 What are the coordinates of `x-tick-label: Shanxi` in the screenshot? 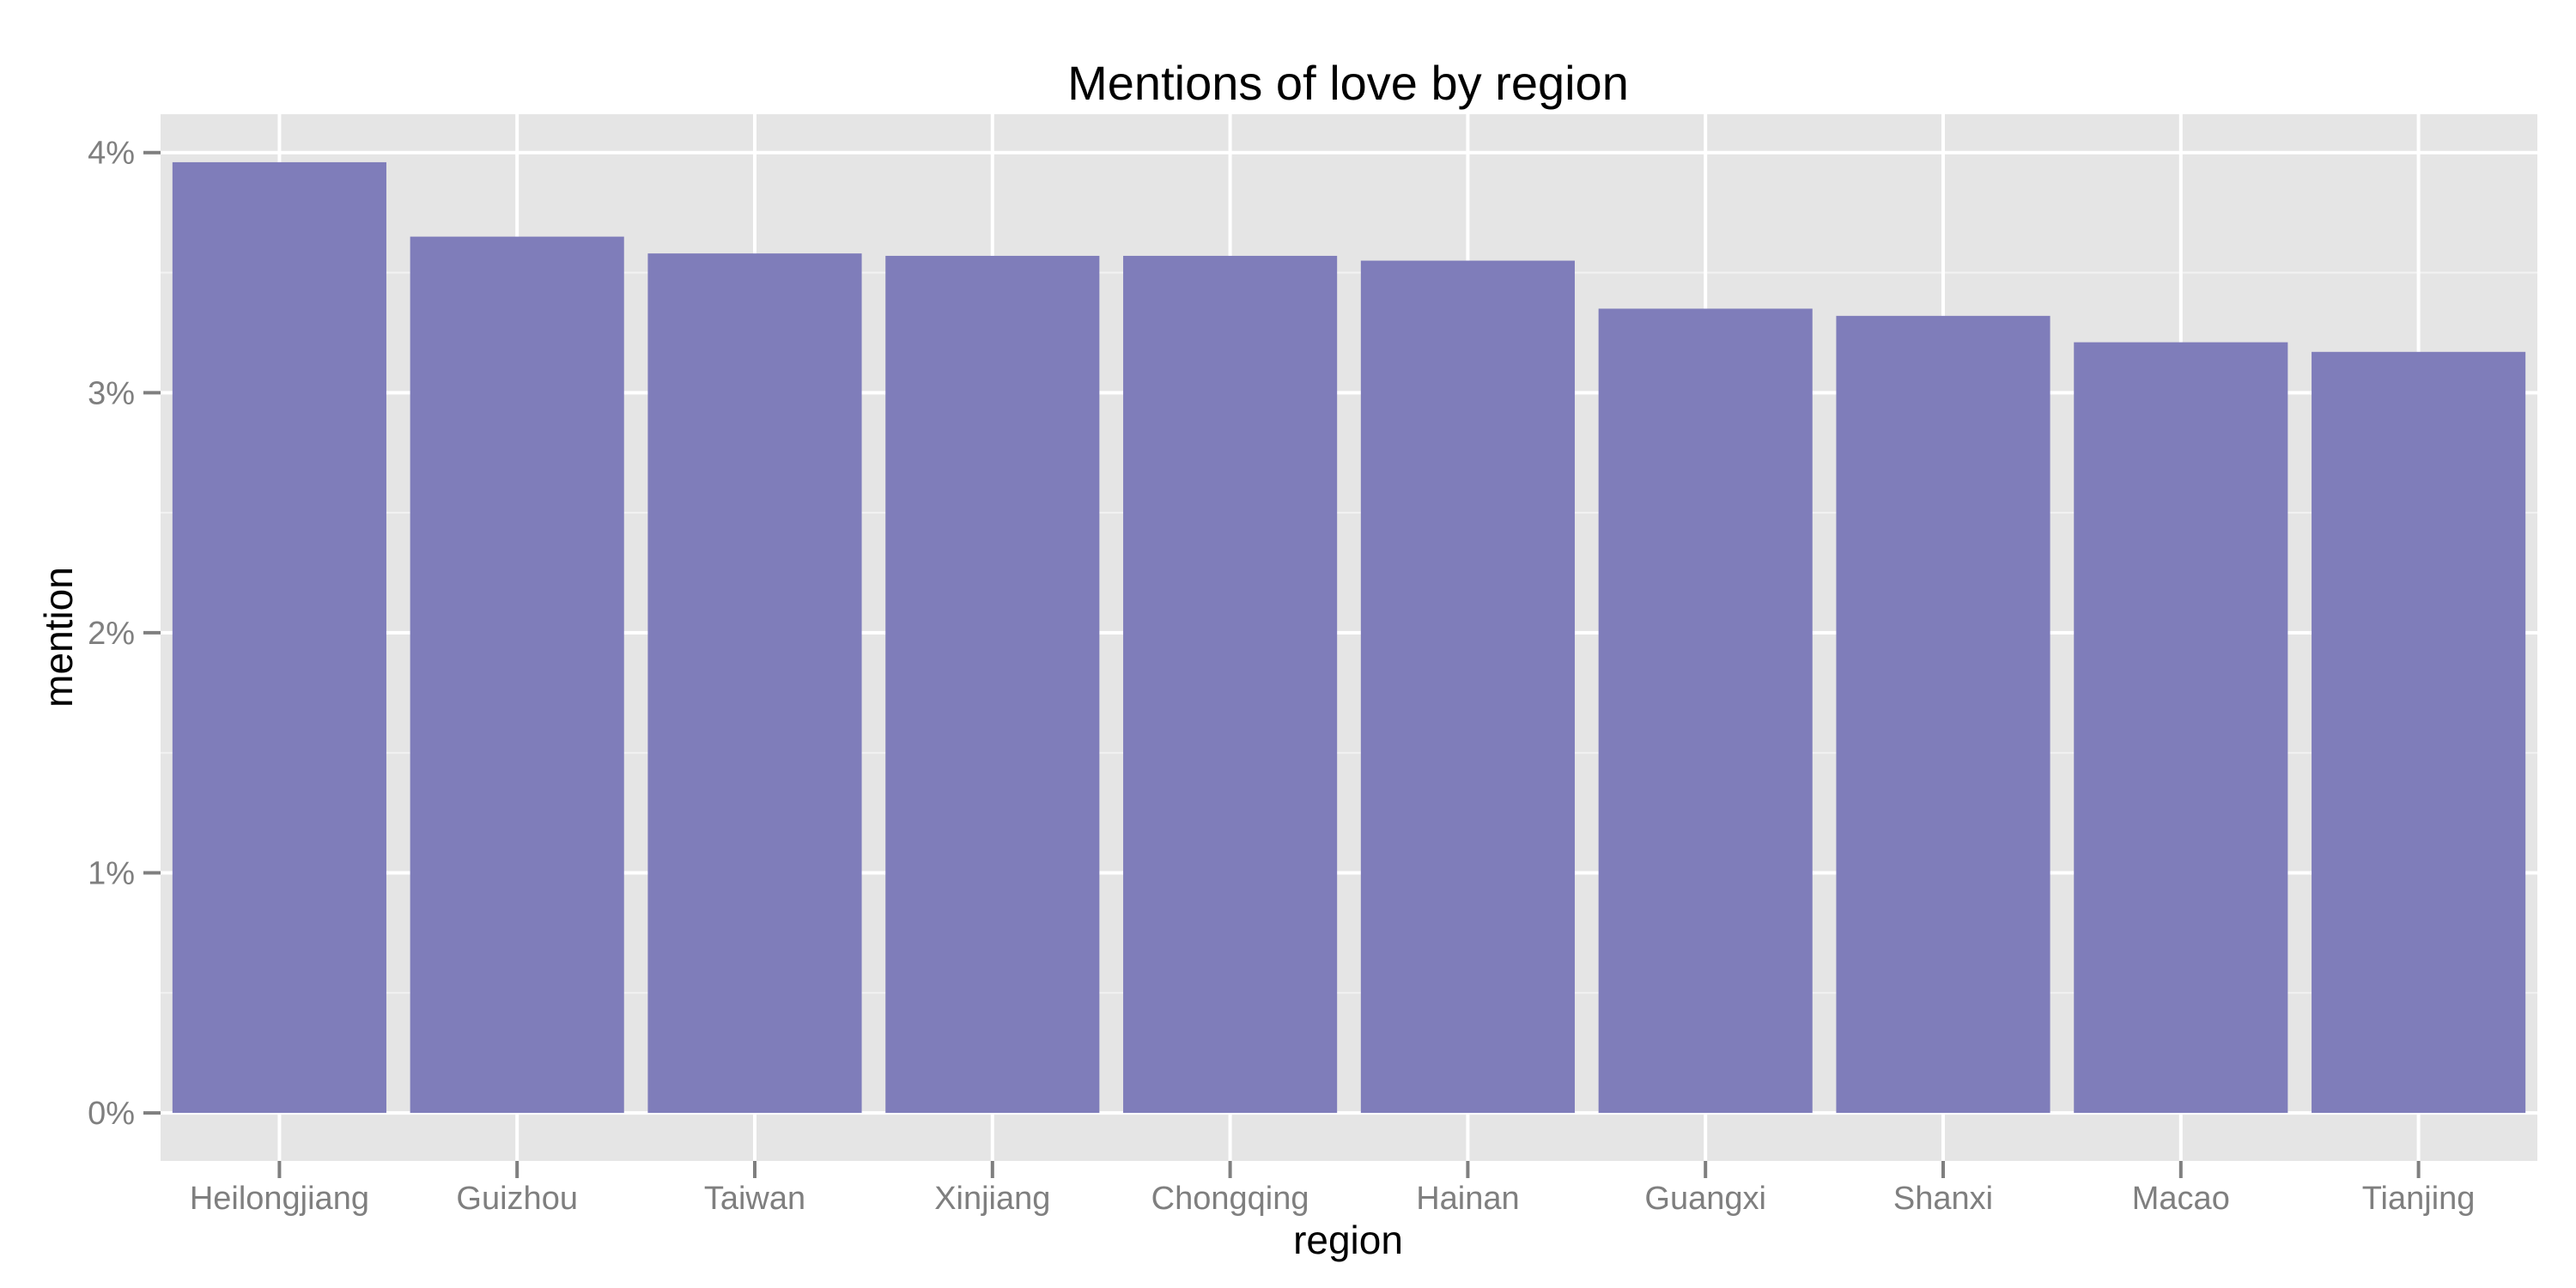 It's located at (1943, 1199).